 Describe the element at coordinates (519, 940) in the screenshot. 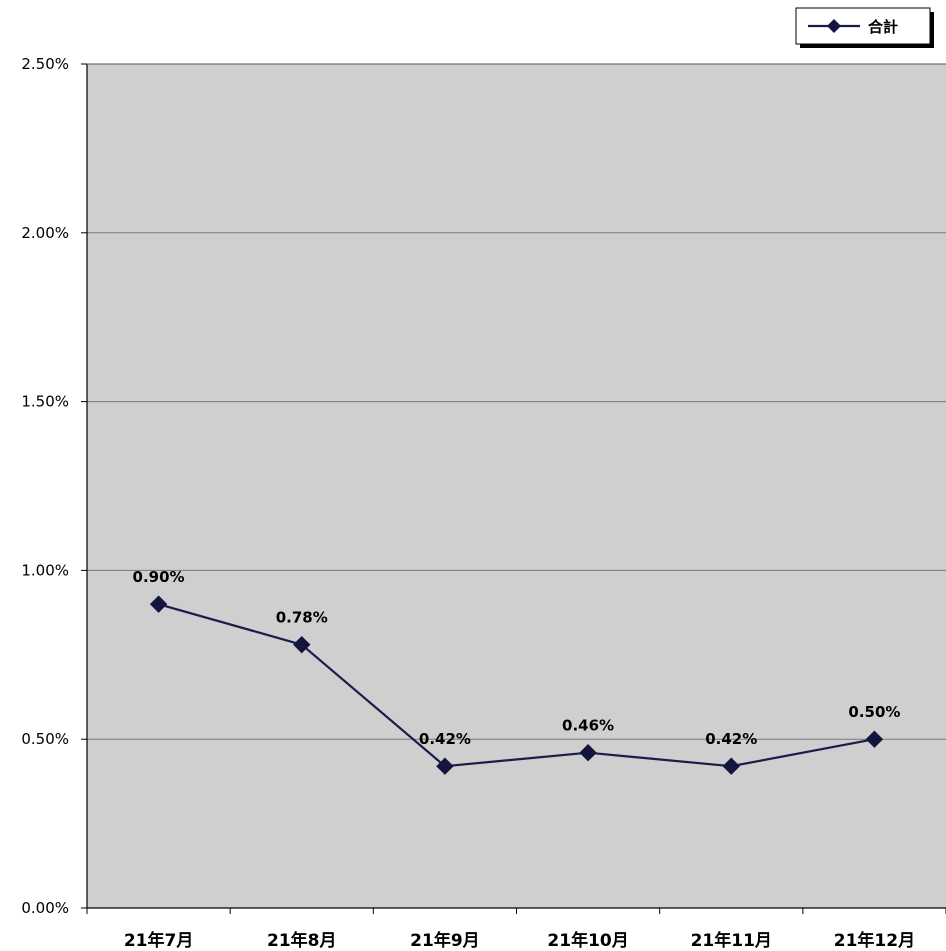

I see `x-axis-tick-labels: 21年7月 21年8月 21年9月 21年10月 21年11月 21年12月` at that location.